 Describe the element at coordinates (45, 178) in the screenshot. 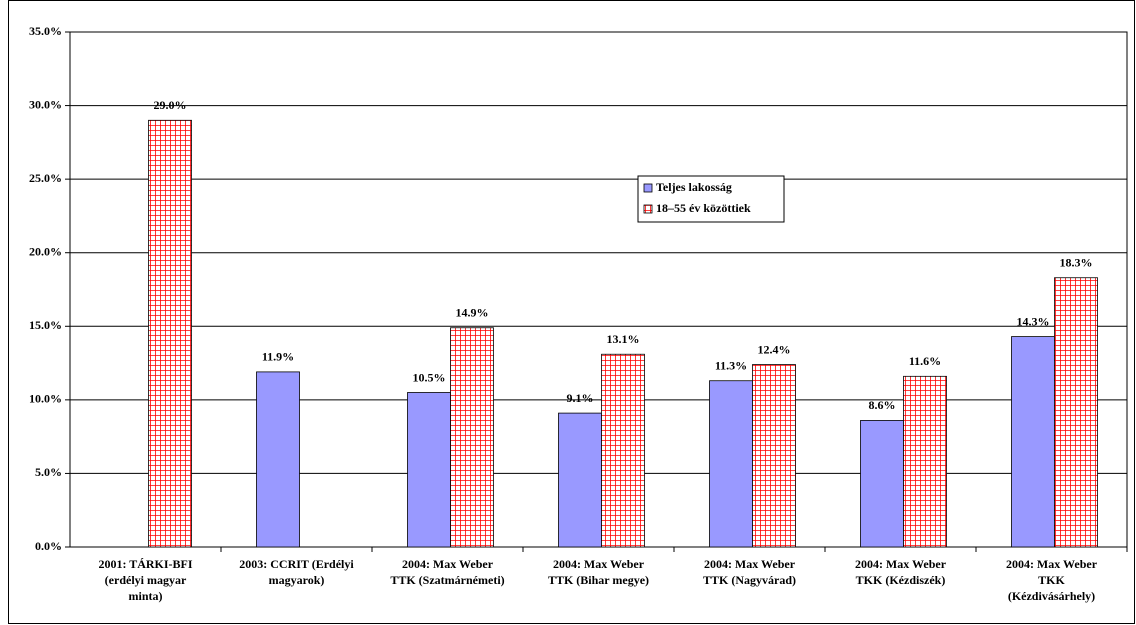

I see `y-tick-label: 25.0%` at that location.